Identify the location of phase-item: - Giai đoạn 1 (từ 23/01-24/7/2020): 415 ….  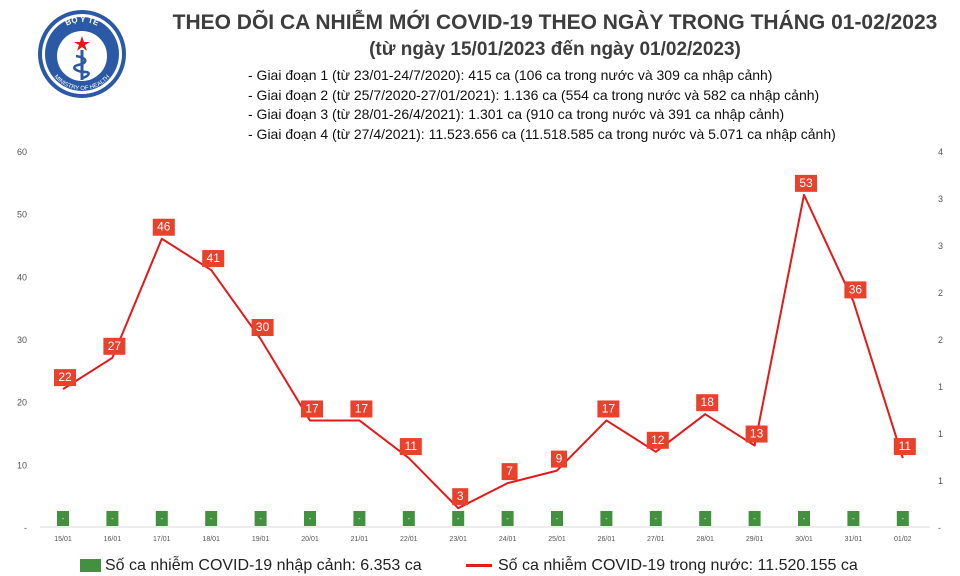
(510, 75).